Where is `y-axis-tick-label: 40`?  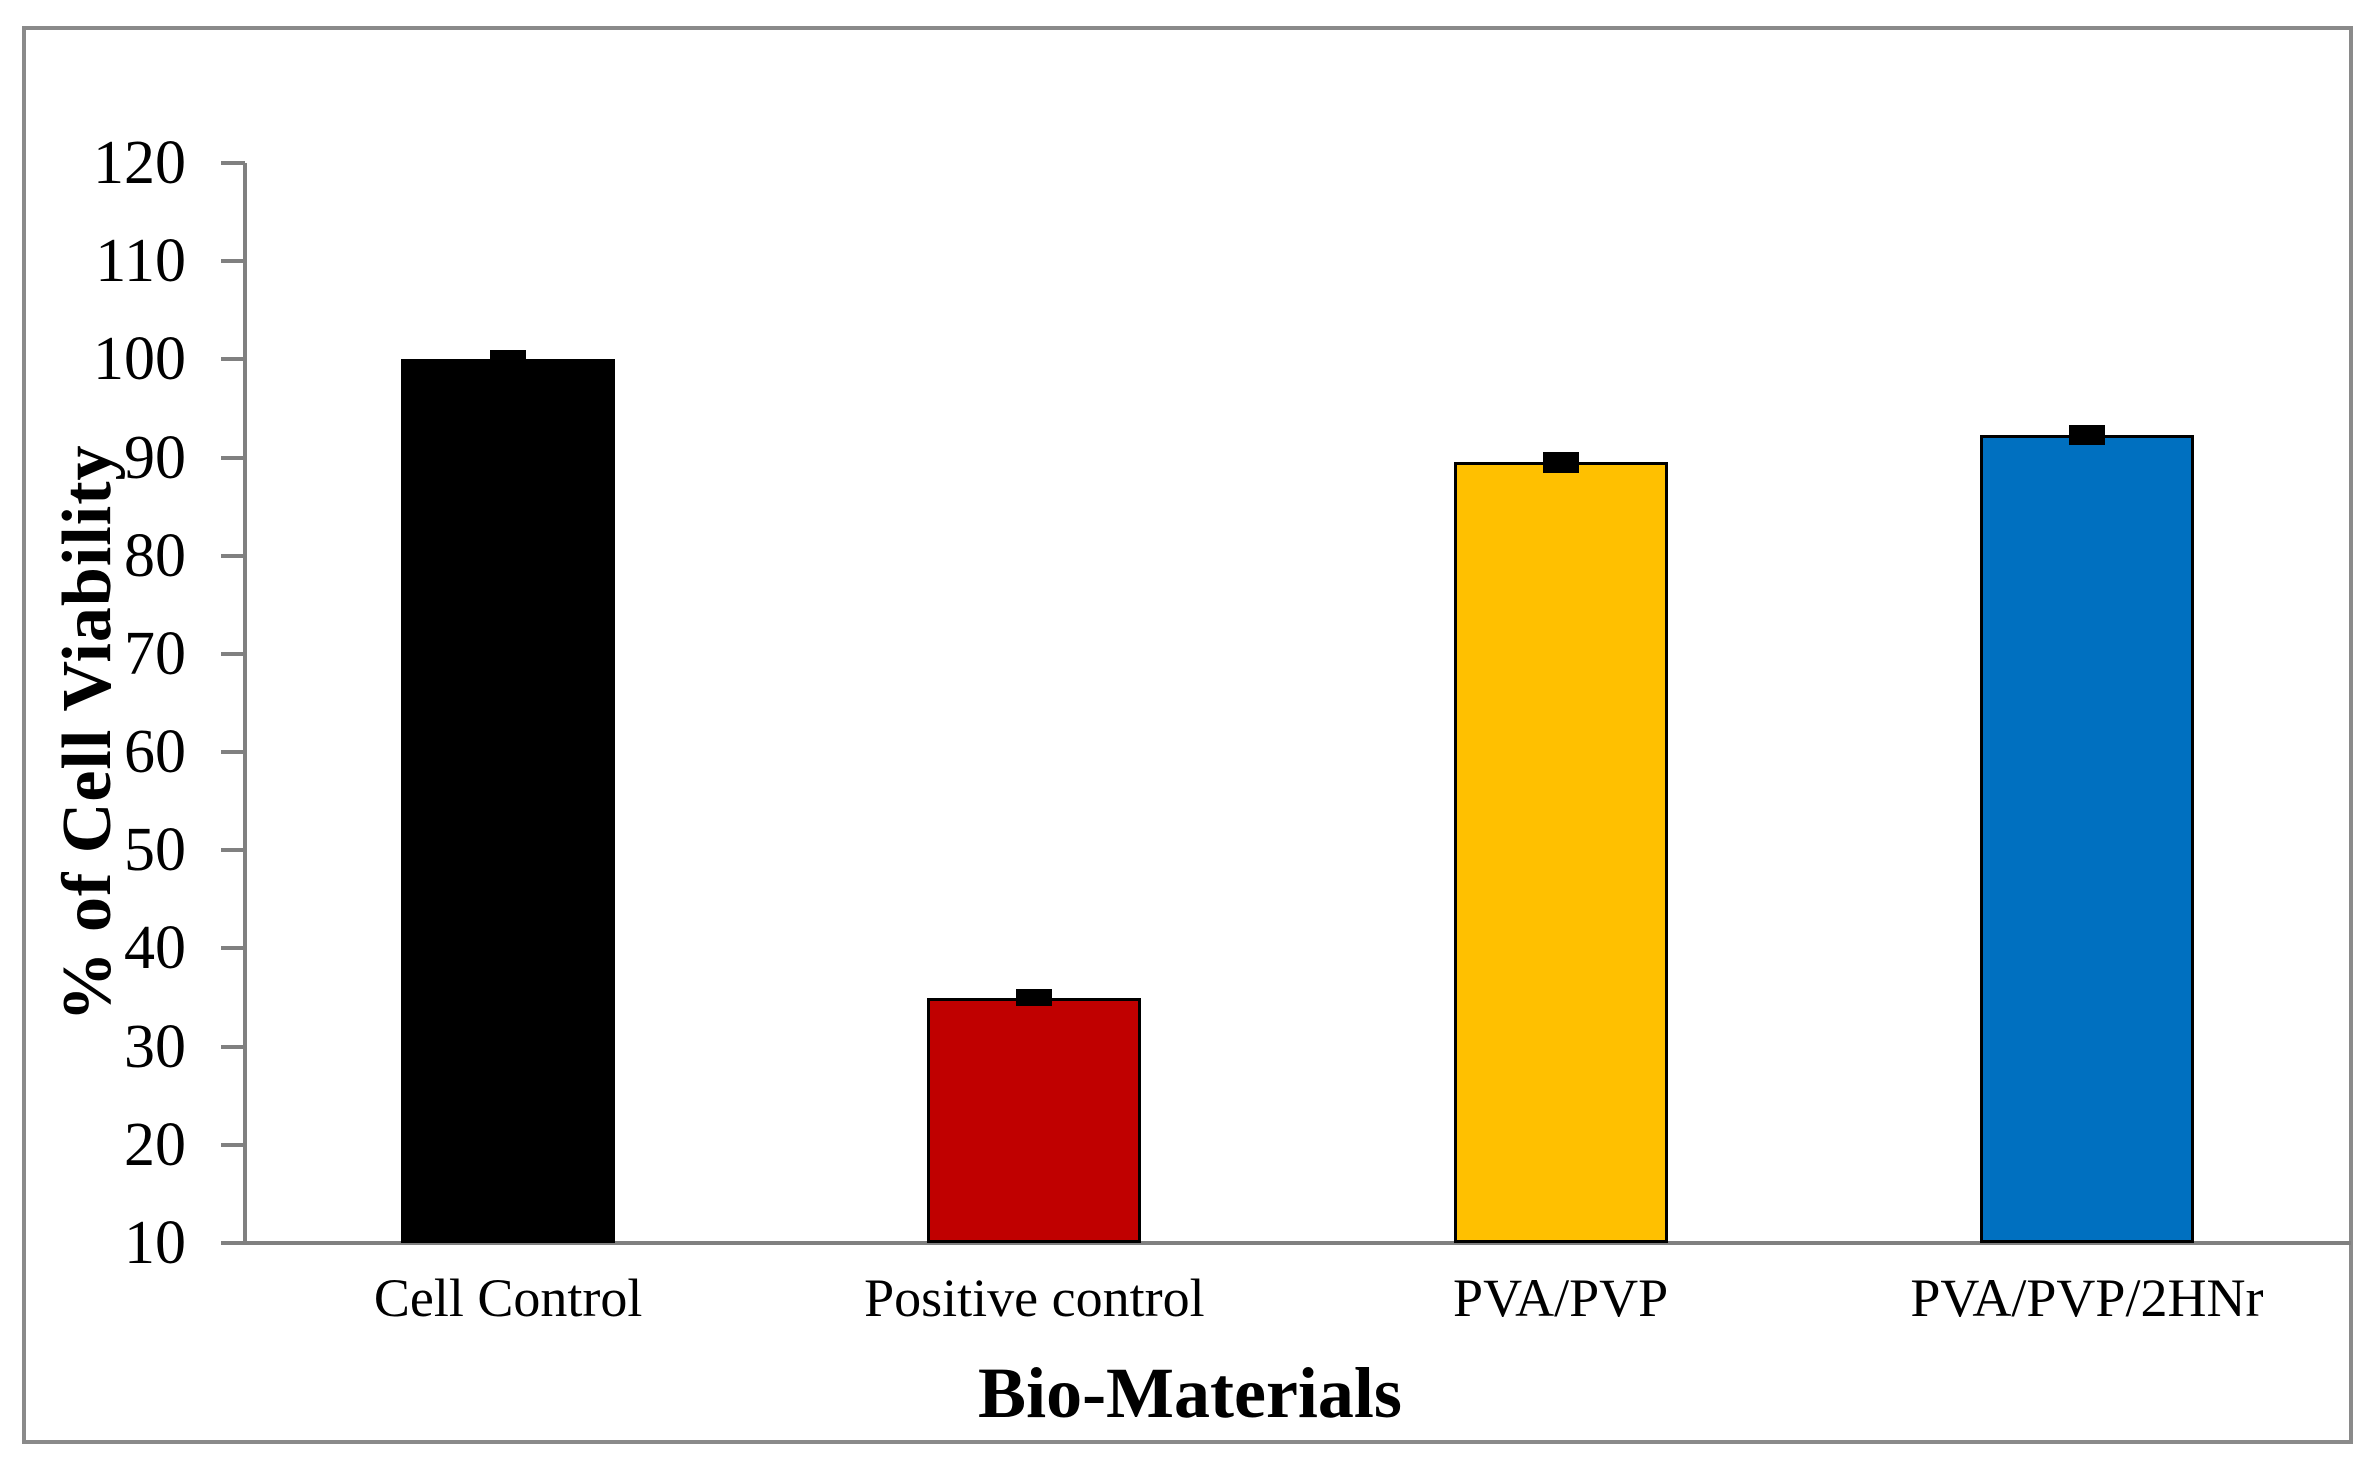 y-axis-tick-label: 40 is located at coordinates (155, 948).